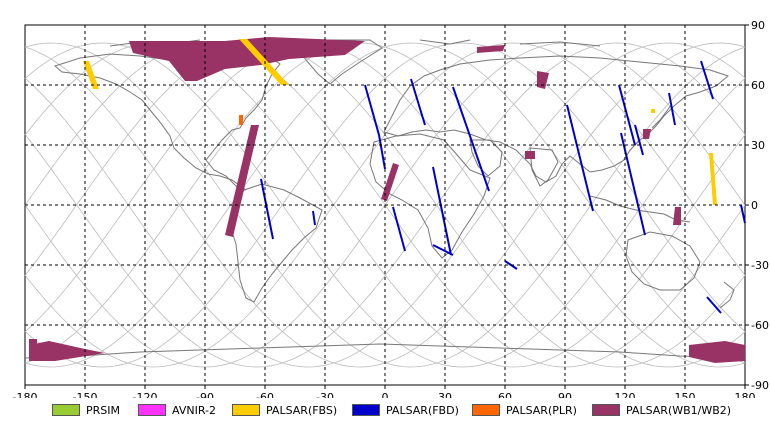 The image size is (770, 430). Describe the element at coordinates (727, 295) in the screenshot. I see `coast-new-zealand` at that location.